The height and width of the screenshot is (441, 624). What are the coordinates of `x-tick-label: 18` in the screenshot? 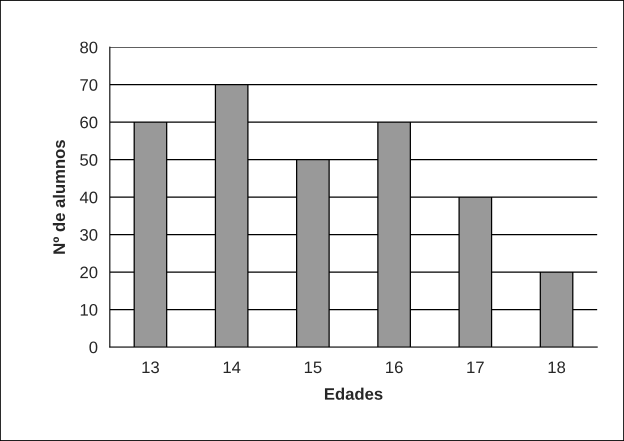 It's located at (557, 367).